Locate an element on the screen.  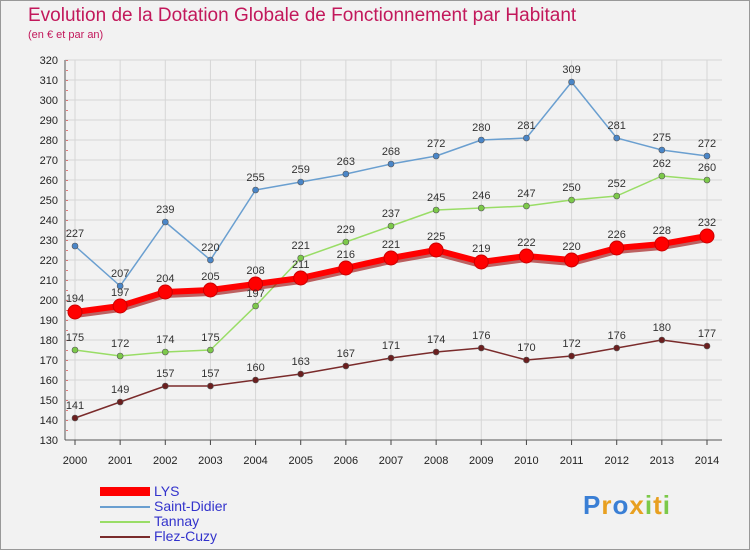
x-tick-label: 2012 is located at coordinates (616, 461).